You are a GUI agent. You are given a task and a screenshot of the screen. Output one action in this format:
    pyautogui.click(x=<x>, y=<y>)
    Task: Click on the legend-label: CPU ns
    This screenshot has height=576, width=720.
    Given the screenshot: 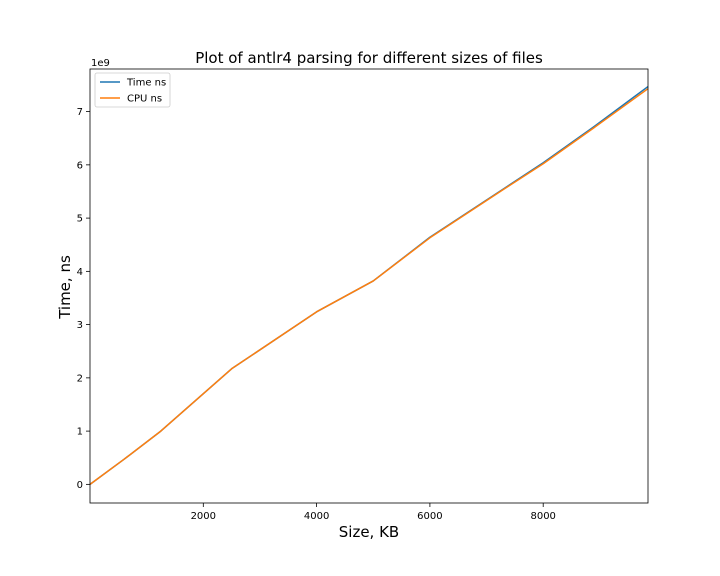 What is the action you would take?
    pyautogui.click(x=144, y=99)
    